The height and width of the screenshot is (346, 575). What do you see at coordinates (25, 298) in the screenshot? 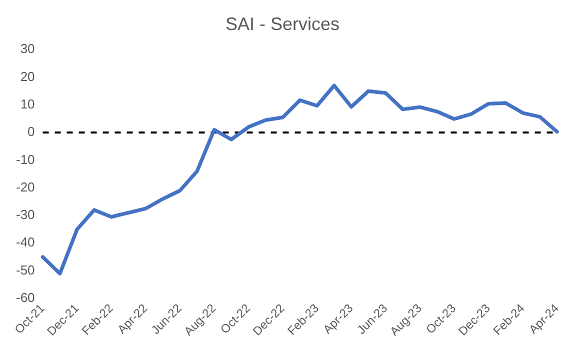
I see `y-tick-label: -60` at bounding box center [25, 298].